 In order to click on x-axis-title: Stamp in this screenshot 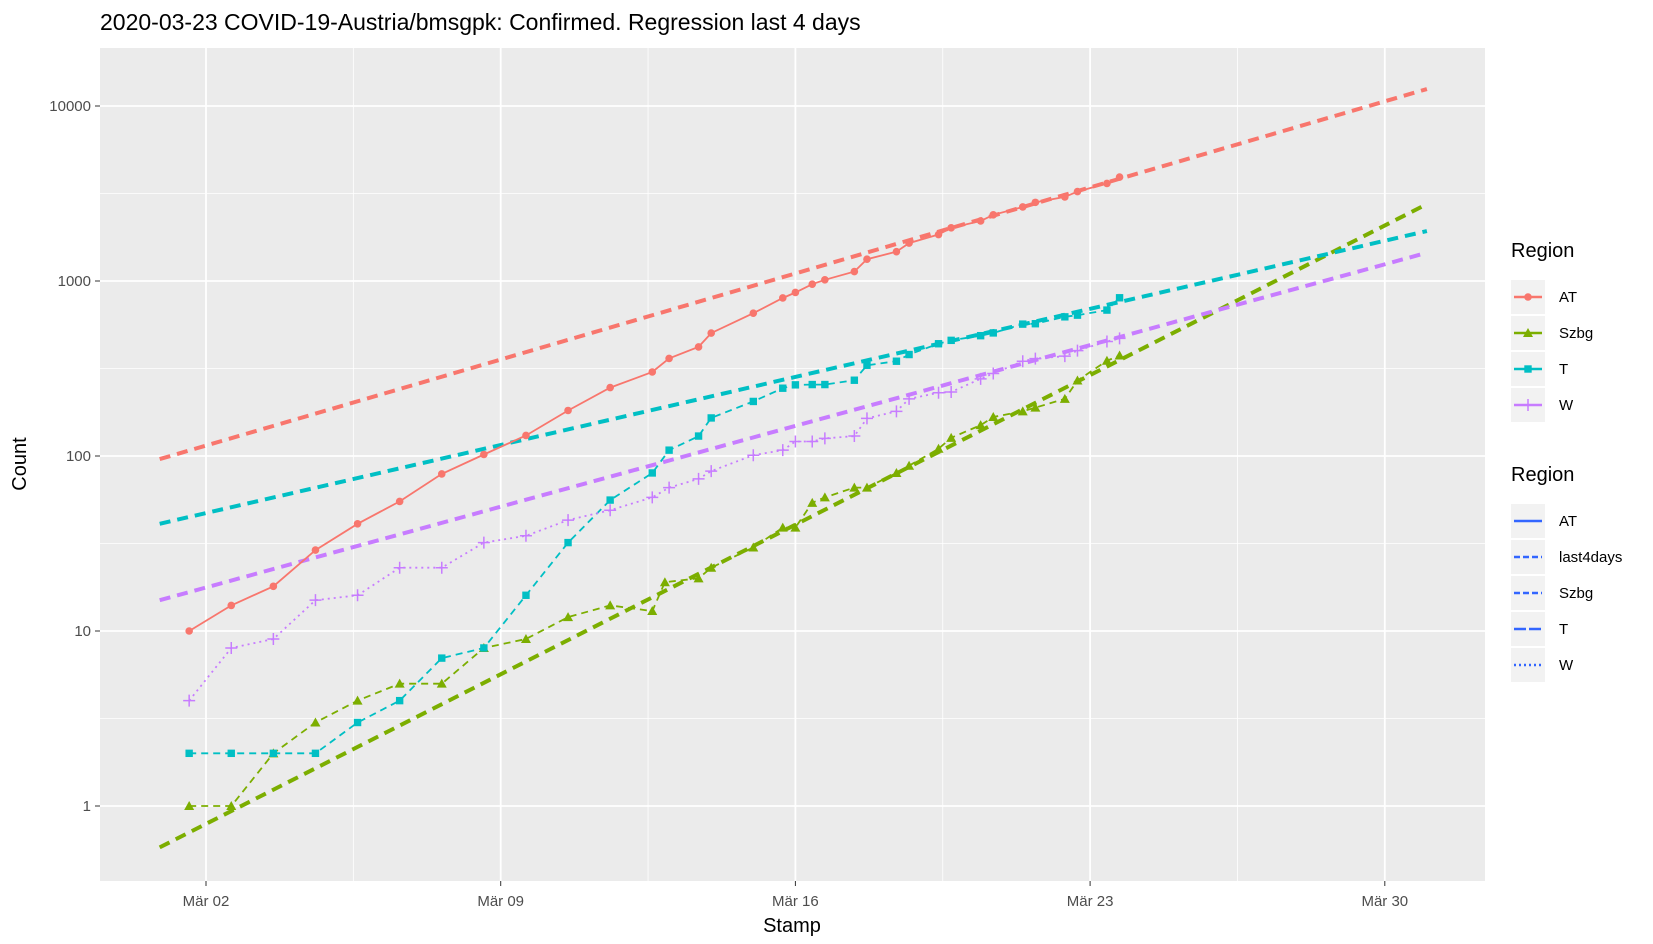, I will do `click(792, 926)`.